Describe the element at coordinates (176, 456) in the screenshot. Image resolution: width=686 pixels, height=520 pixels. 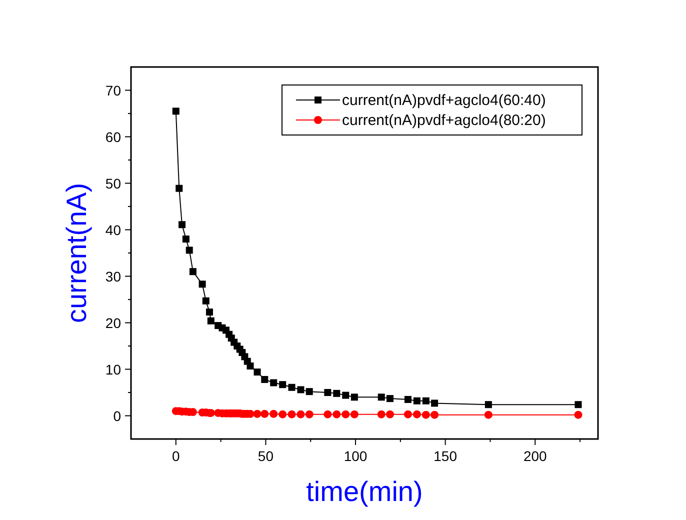
I see `x-tick-label: 0` at that location.